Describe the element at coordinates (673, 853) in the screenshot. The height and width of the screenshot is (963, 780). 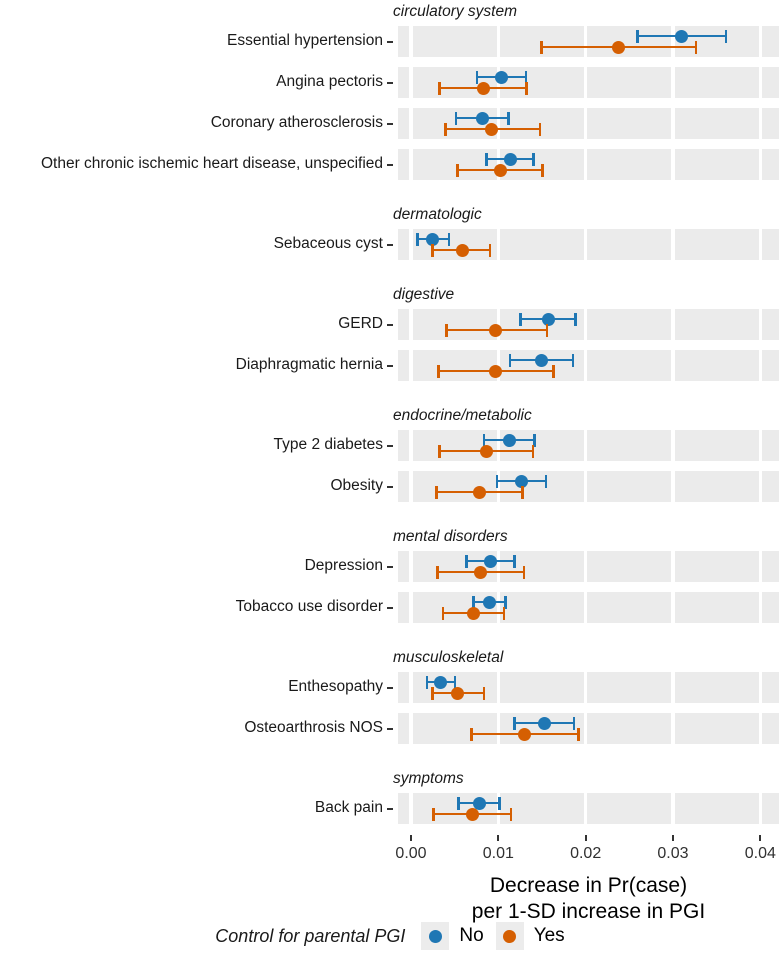
I see `x-axis-tick-label: 0.03` at that location.